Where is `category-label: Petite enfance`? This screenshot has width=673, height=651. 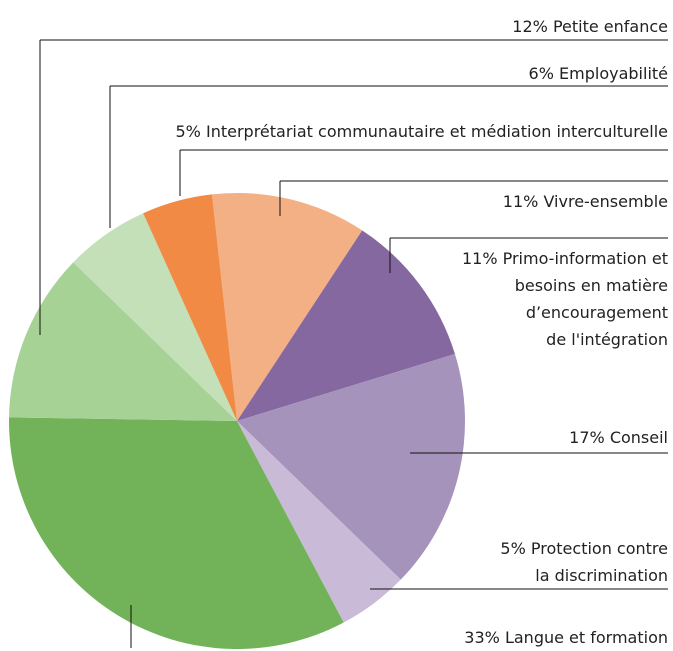 category-label: Petite enfance is located at coordinates (610, 26).